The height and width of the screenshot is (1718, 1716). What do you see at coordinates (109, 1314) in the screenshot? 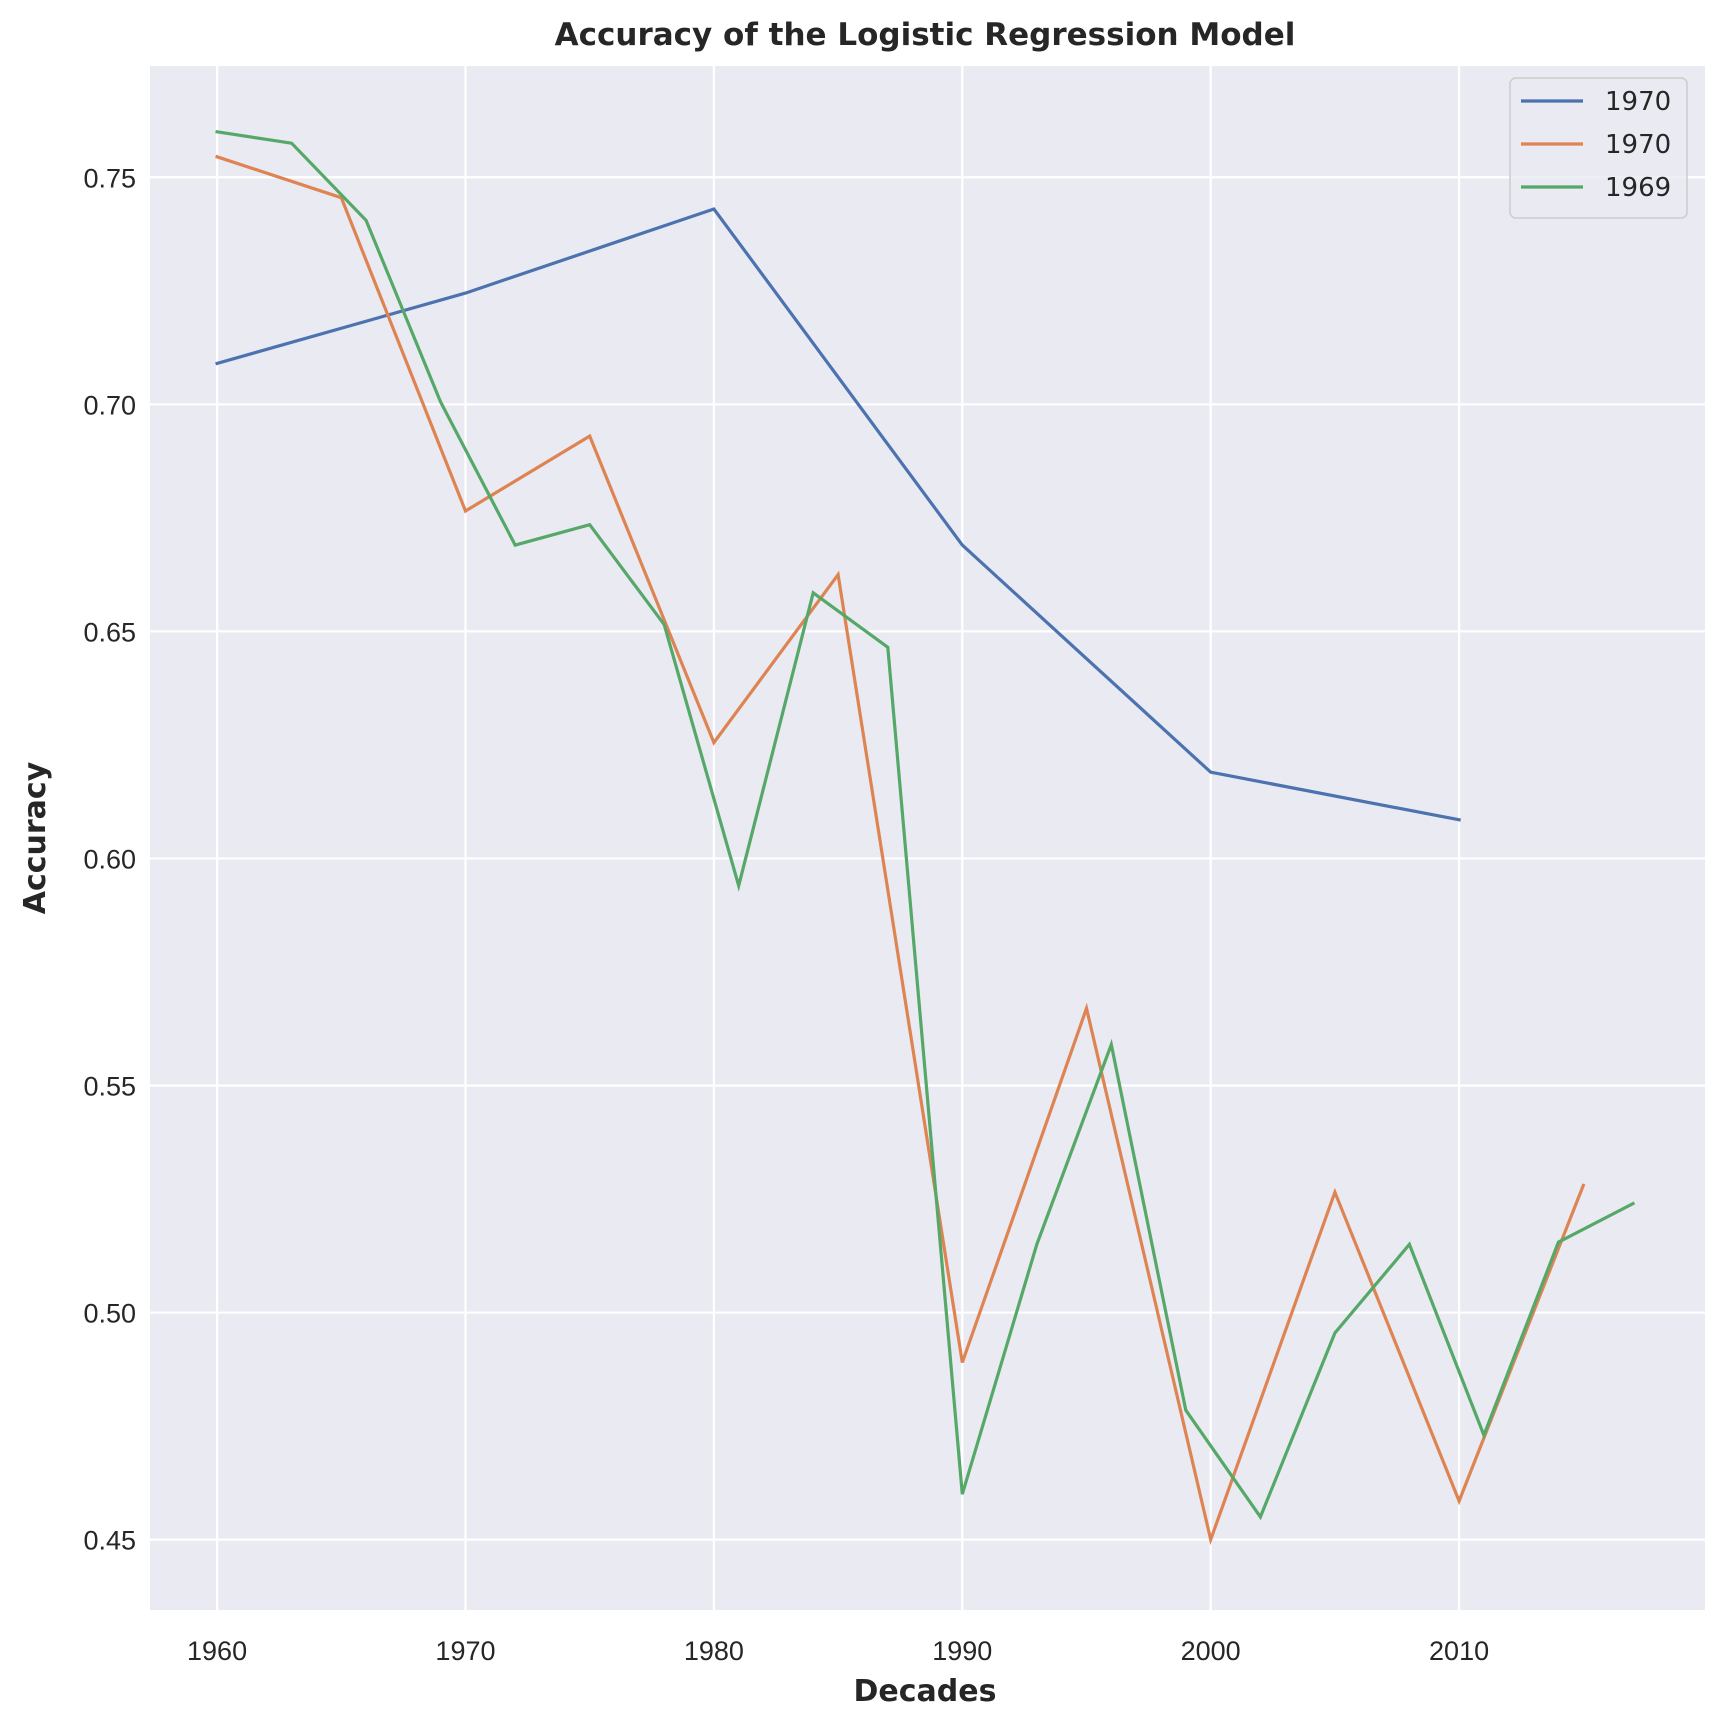
I see `y-tick-label: 0.50` at bounding box center [109, 1314].